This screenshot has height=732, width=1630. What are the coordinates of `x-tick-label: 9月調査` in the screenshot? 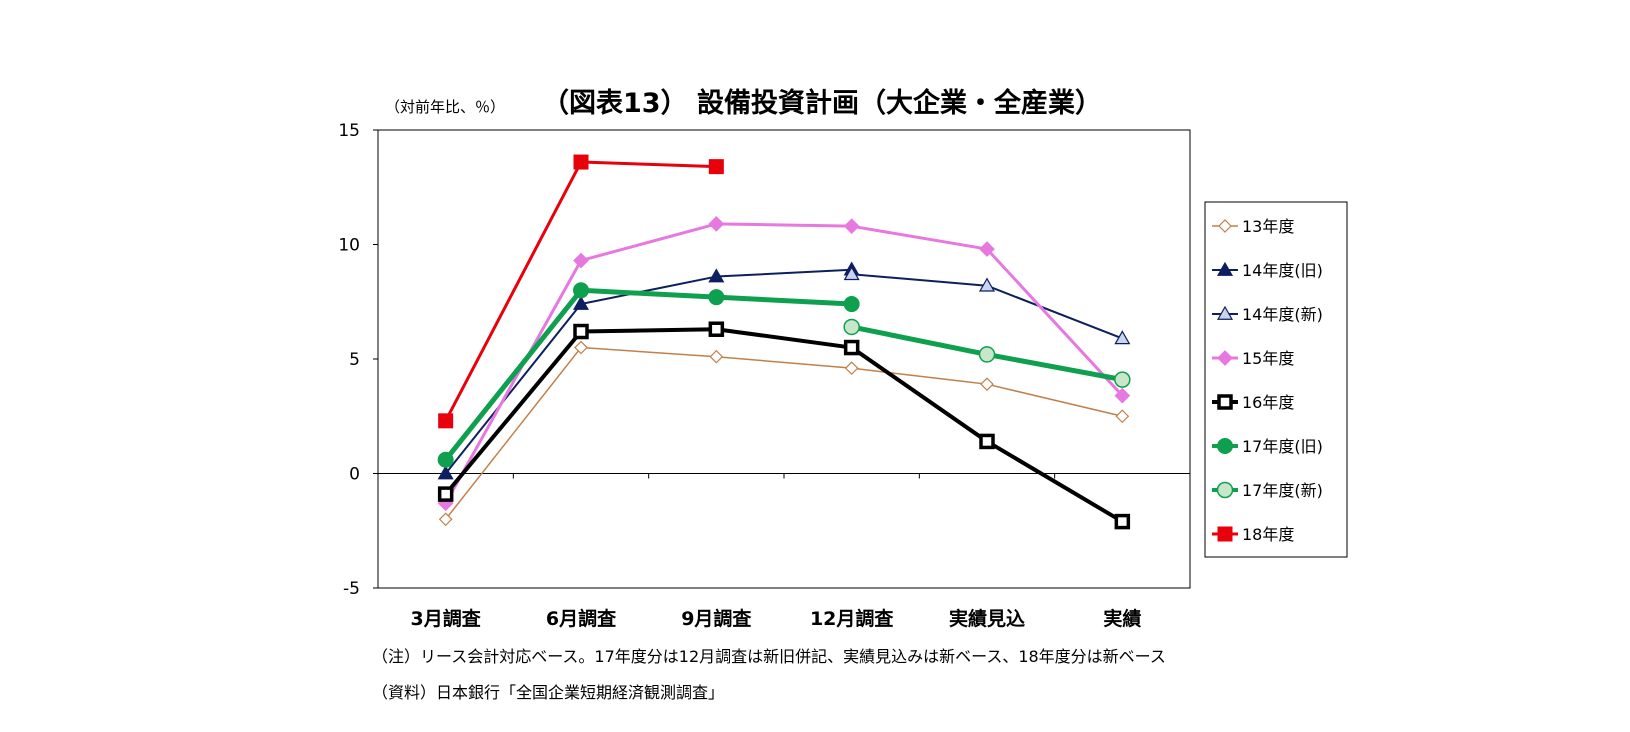 It's located at (716, 618).